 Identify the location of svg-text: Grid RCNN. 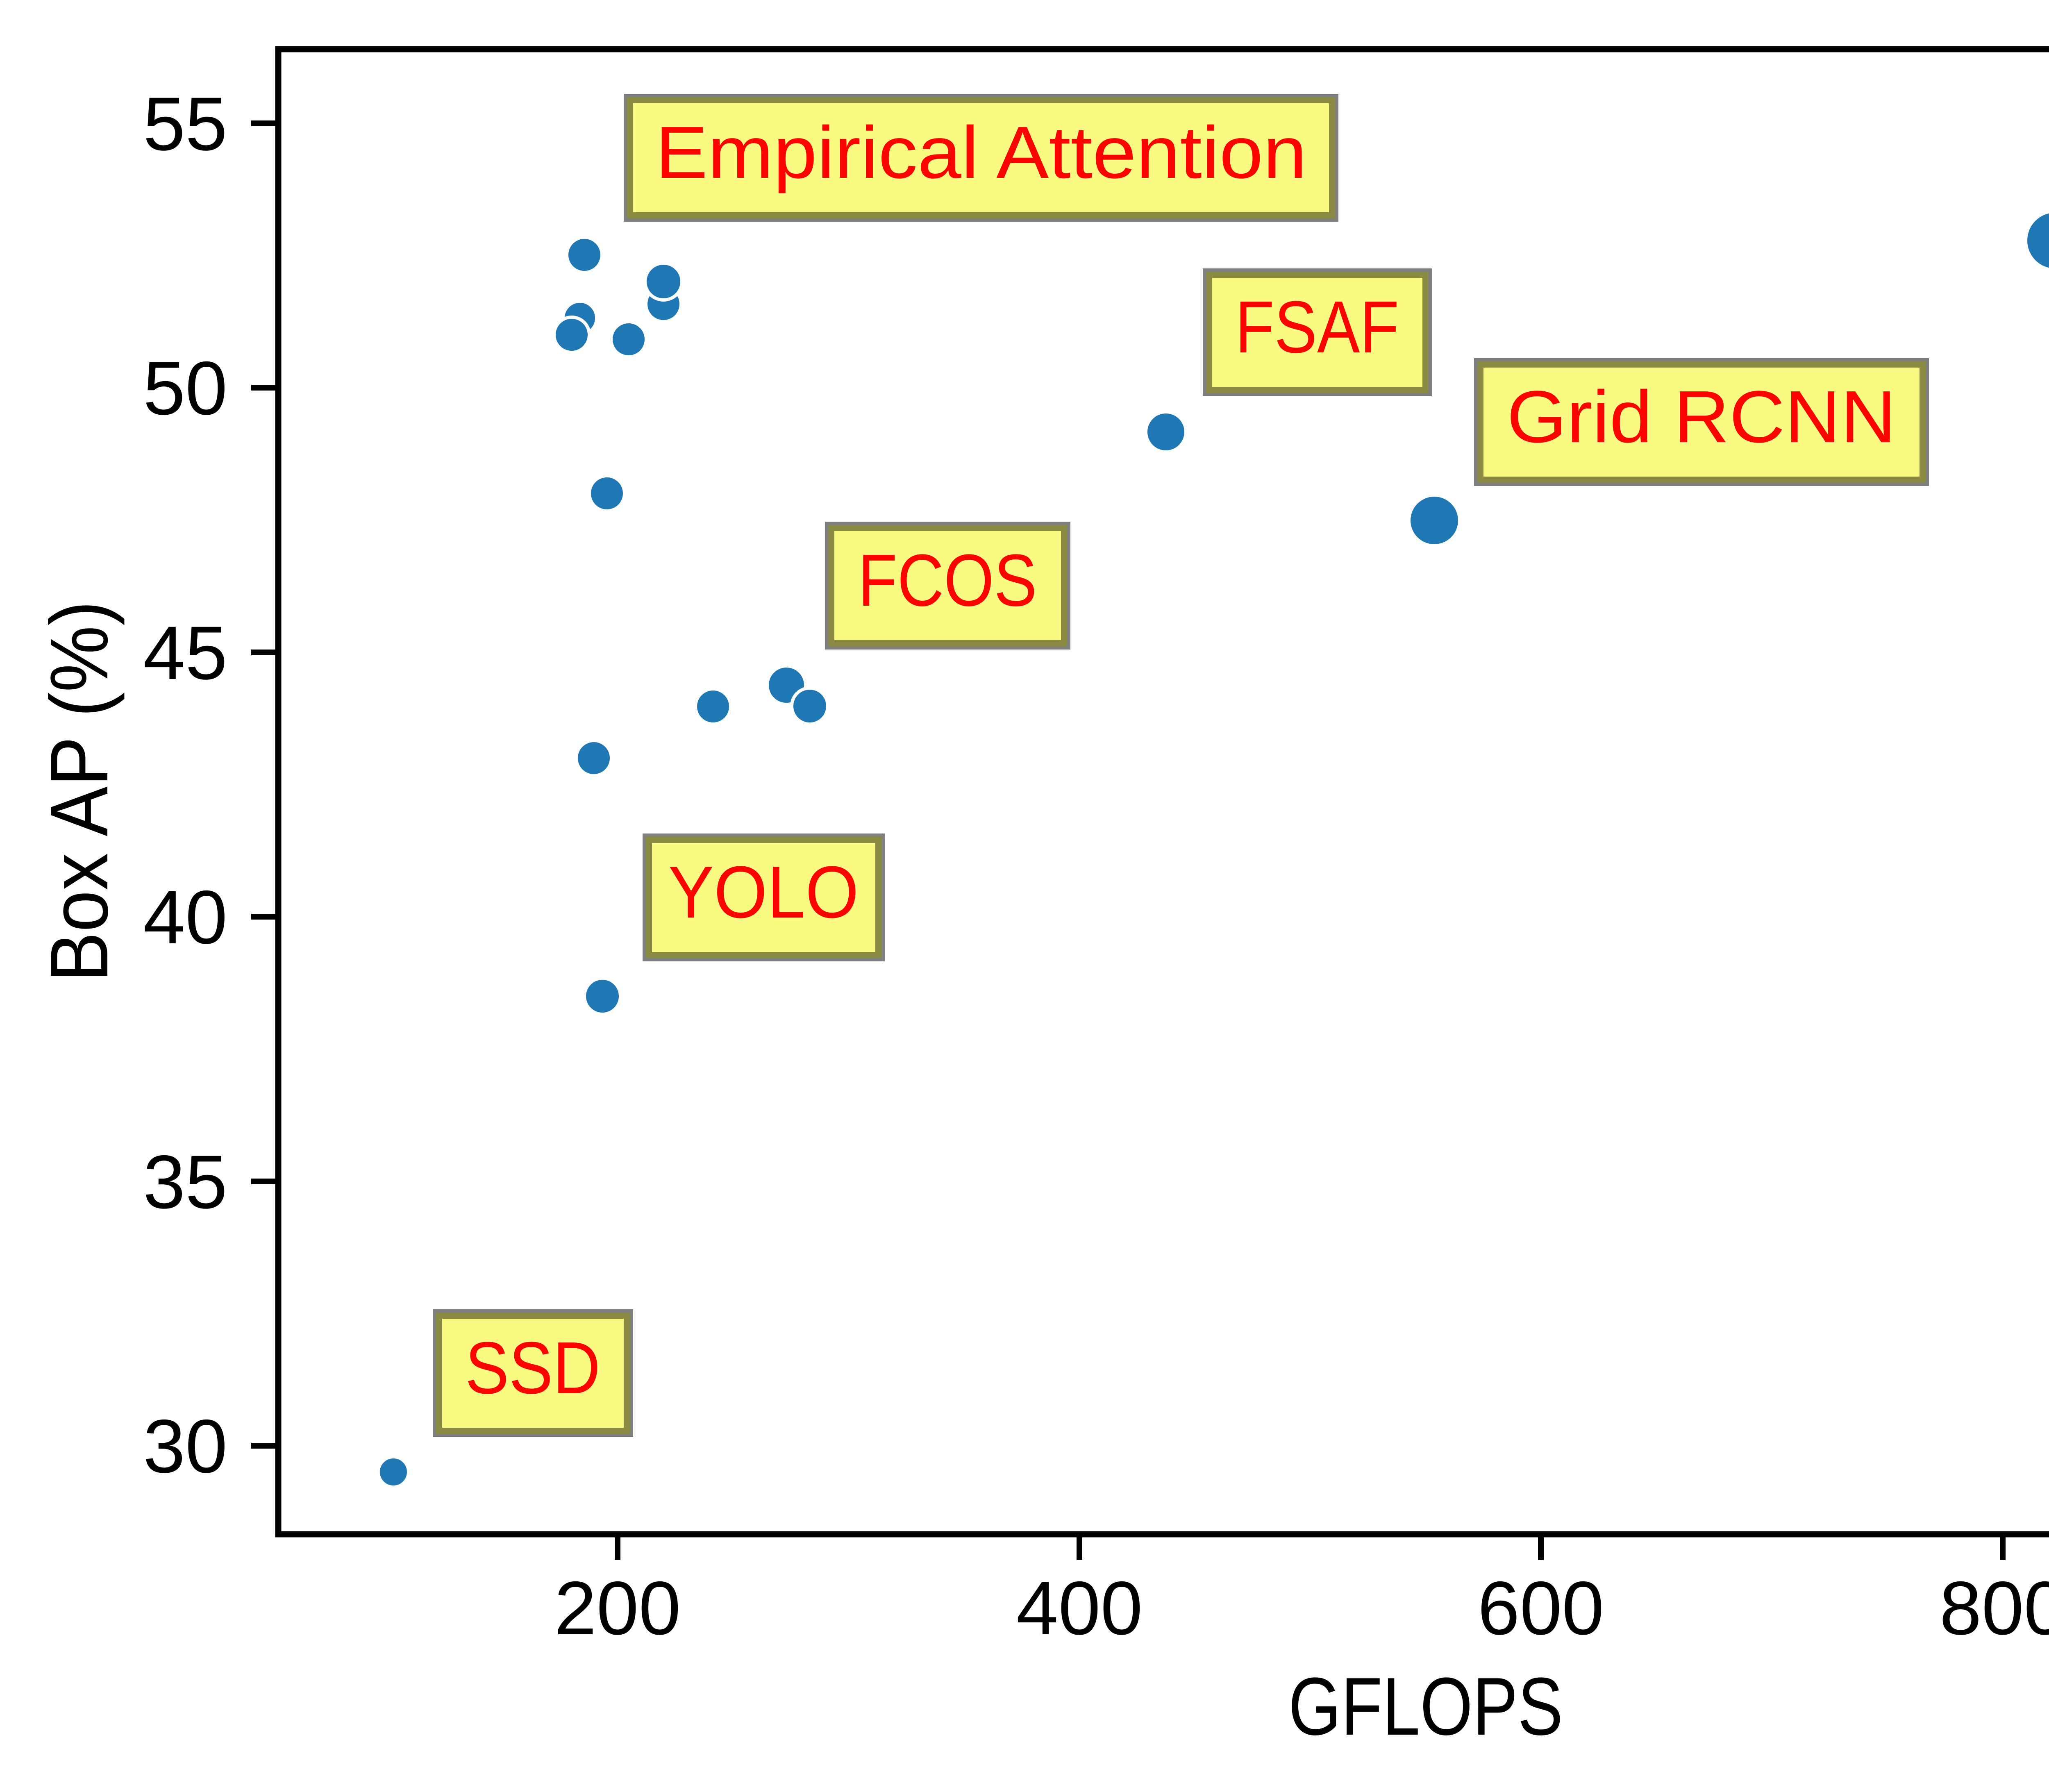
(1701, 417).